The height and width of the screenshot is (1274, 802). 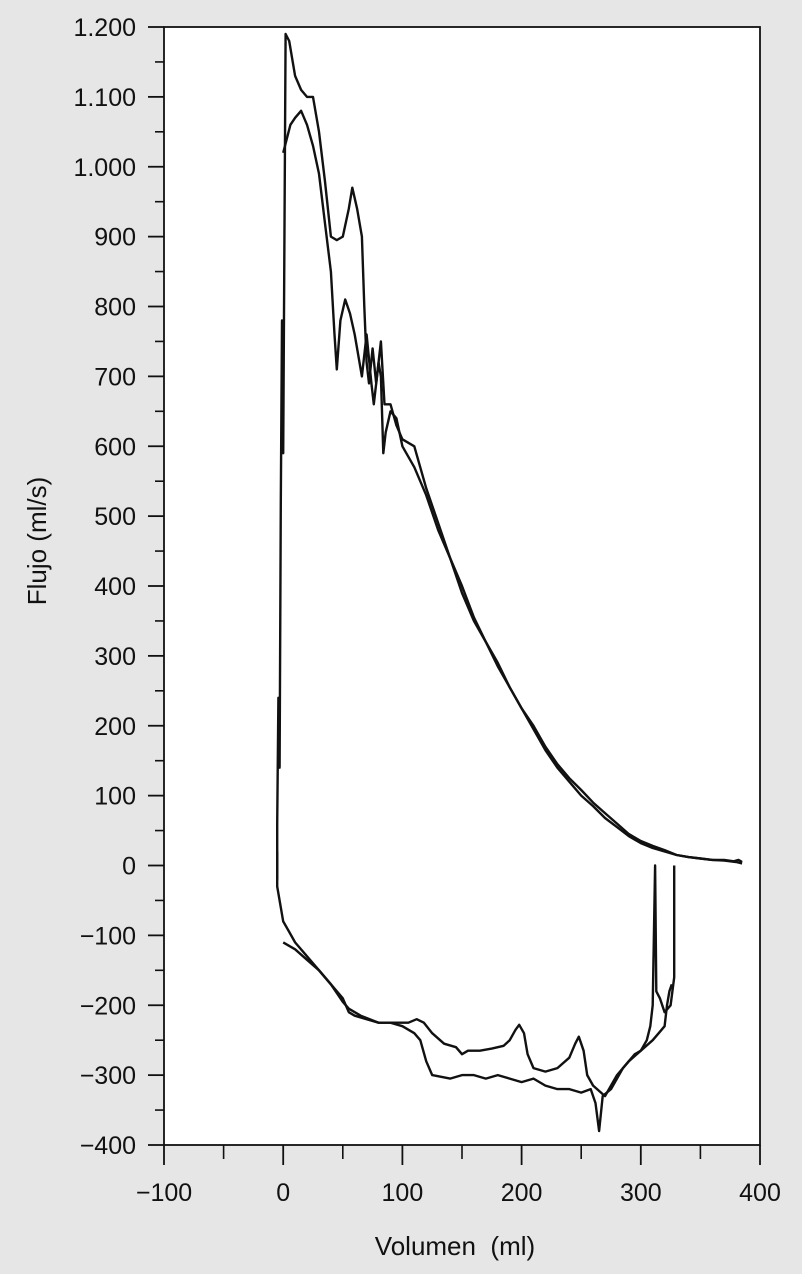 I want to click on y-tick-label: −300, so click(x=108, y=1076).